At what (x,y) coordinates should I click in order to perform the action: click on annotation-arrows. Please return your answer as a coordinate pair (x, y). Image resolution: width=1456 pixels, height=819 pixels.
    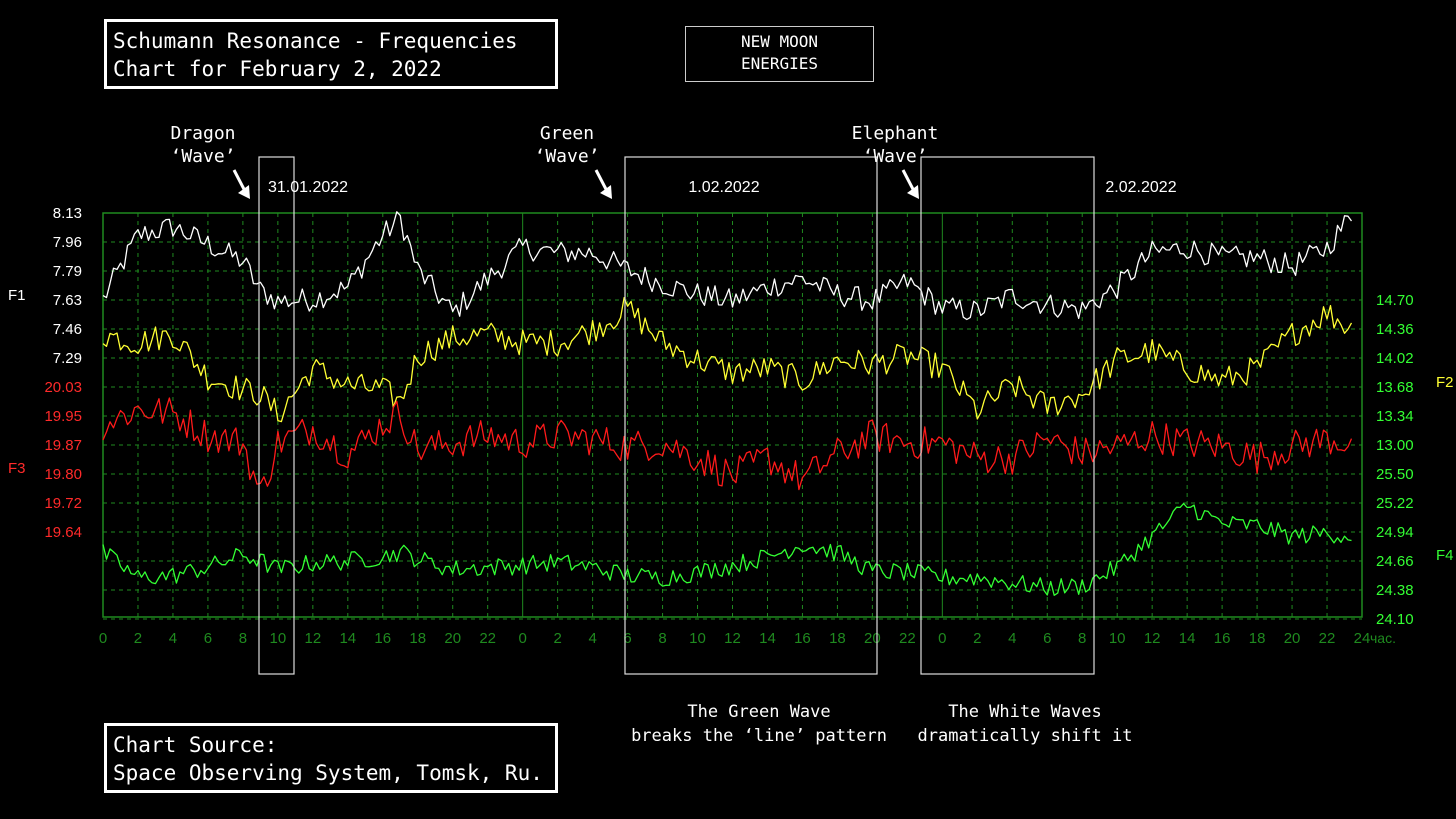
    Looking at the image, I should click on (575, 184).